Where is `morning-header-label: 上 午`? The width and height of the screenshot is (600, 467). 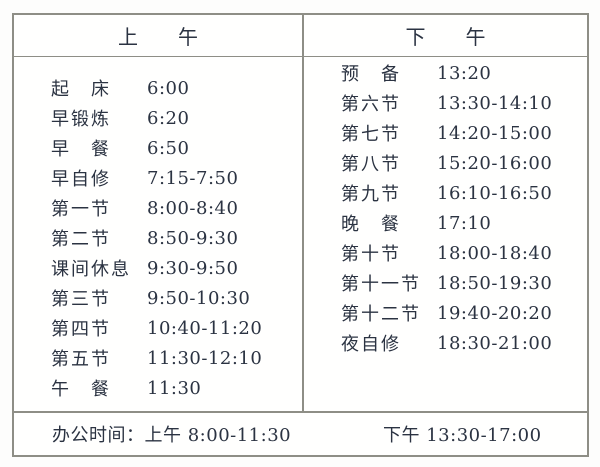 morning-header-label: 上 午 is located at coordinates (163, 37).